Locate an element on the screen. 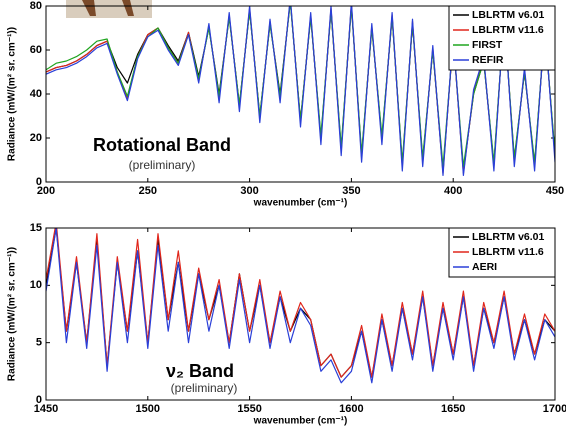 This screenshot has width=566, height=432. annotation: Rotational Band is located at coordinates (162, 145).